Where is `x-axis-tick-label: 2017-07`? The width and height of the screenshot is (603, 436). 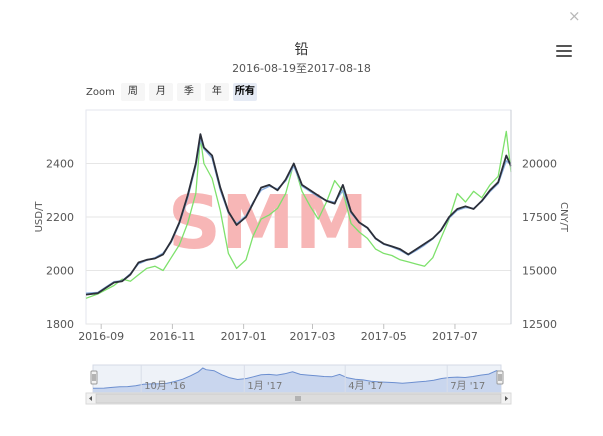 x-axis-tick-label: 2017-07 is located at coordinates (455, 336).